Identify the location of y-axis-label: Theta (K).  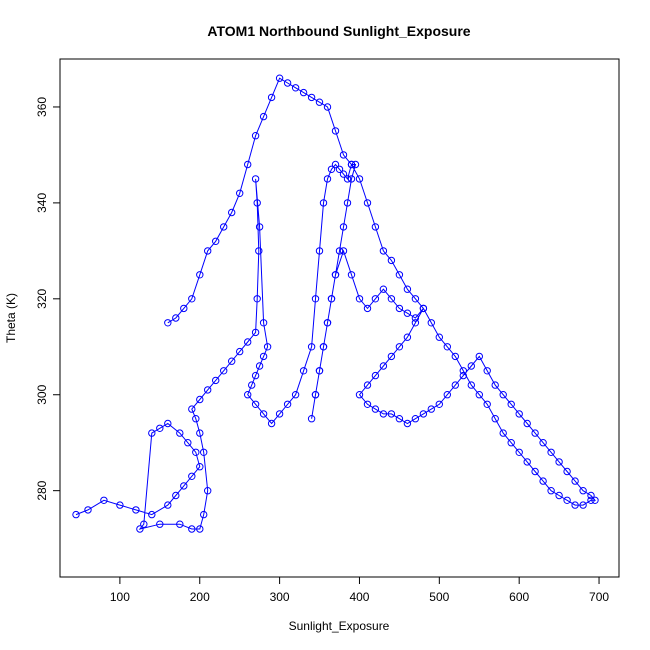
(11, 318).